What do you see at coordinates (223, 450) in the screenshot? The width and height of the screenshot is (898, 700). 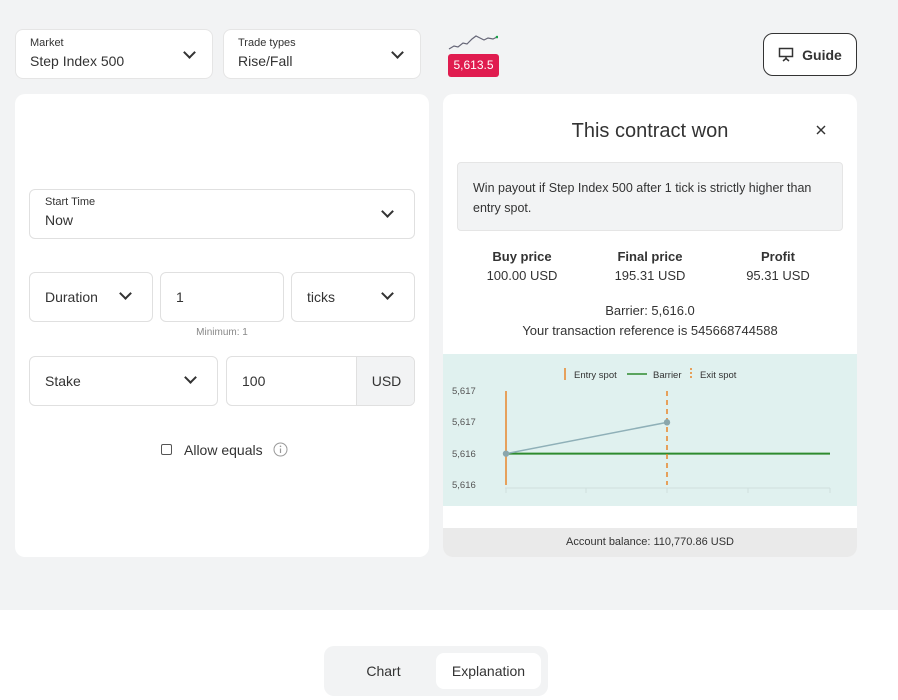 I see `allow-equals-label: Allow equals` at bounding box center [223, 450].